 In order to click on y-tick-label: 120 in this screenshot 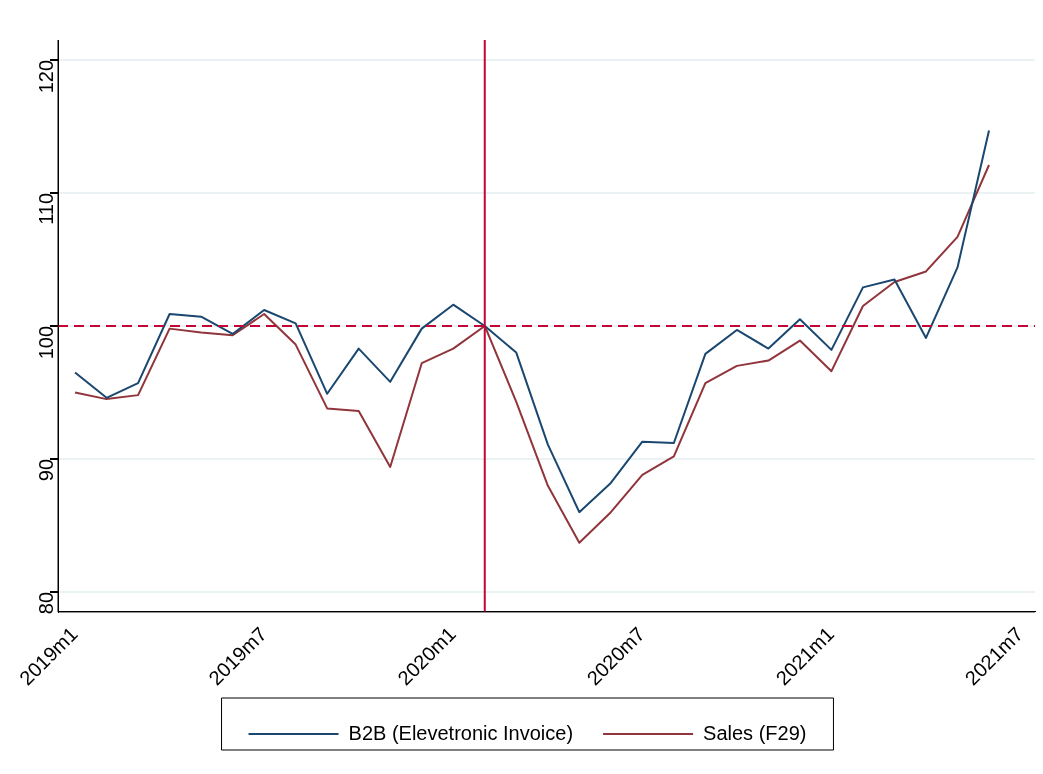, I will do `click(45, 76)`.